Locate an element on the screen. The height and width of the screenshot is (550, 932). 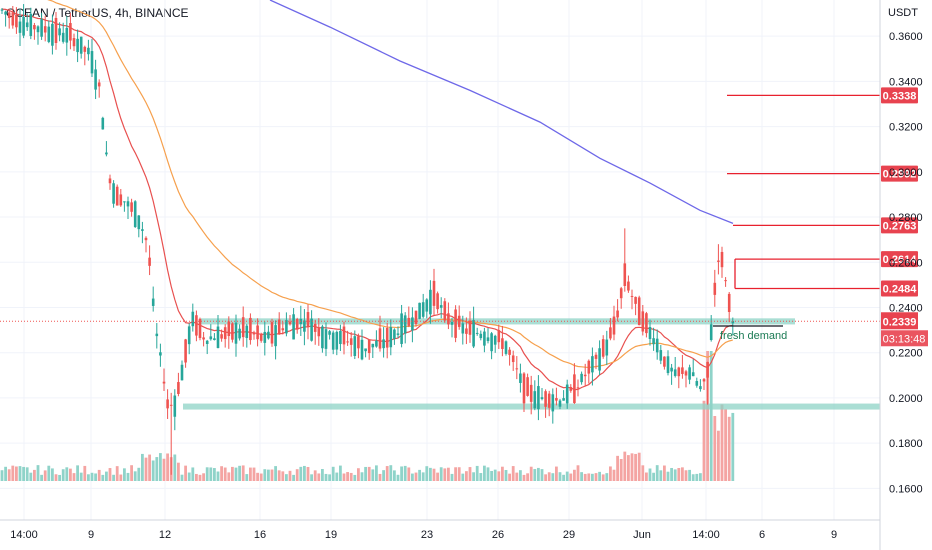
y-tick-label: 0.2800 is located at coordinates (906, 218).